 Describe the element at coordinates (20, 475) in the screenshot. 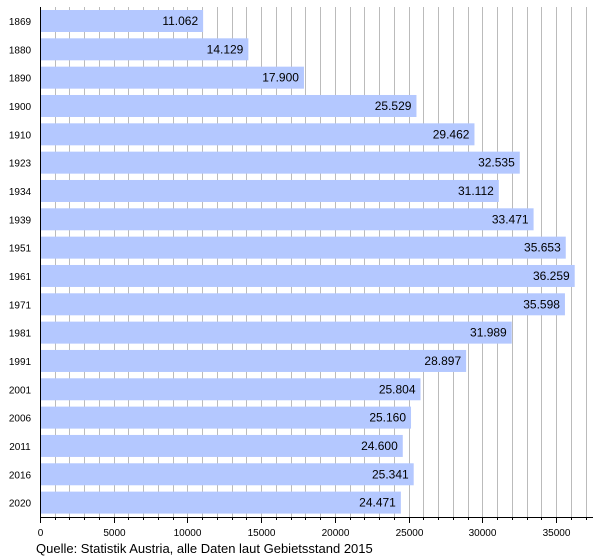

I see `category-label-2016: 2016` at that location.